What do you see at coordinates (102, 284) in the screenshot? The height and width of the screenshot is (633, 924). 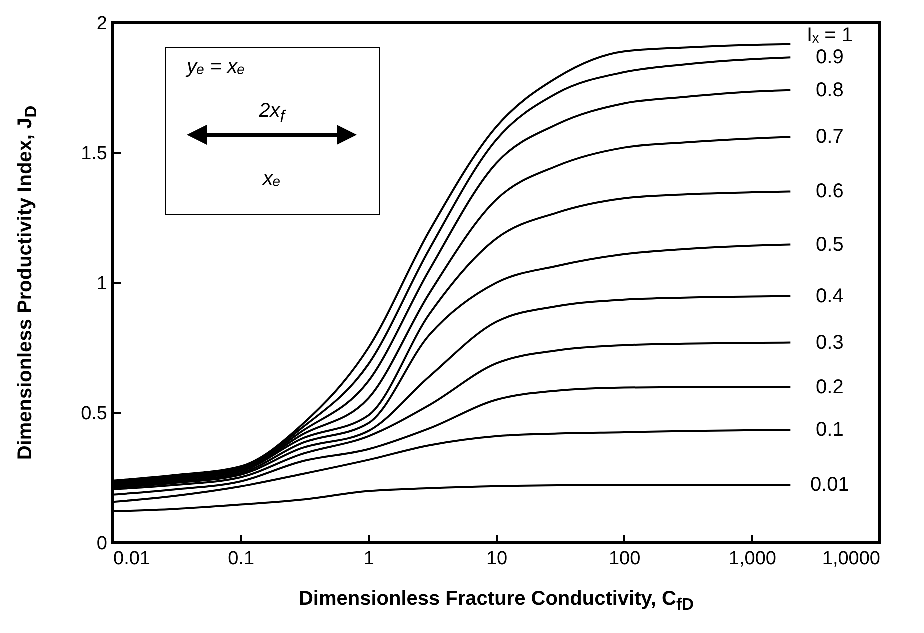 I see `y-tick-label: 1` at bounding box center [102, 284].